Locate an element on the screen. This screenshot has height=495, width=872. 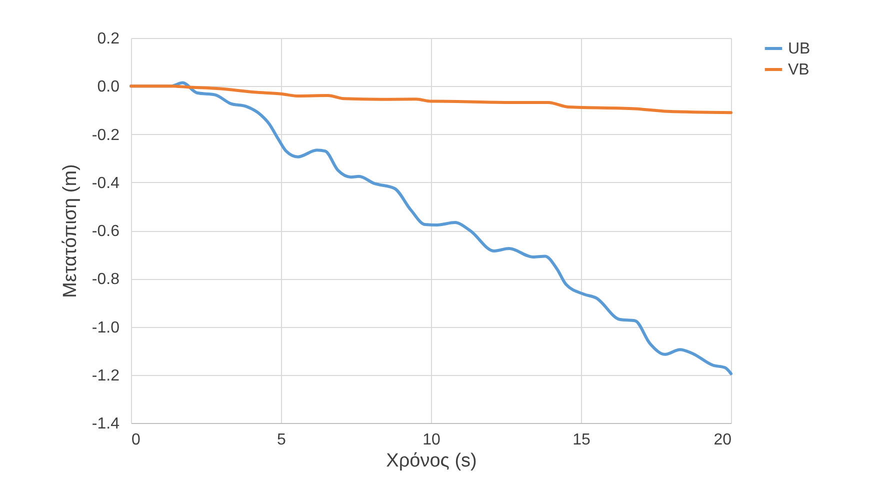
y-tick-label: 0.0 is located at coordinates (108, 87).